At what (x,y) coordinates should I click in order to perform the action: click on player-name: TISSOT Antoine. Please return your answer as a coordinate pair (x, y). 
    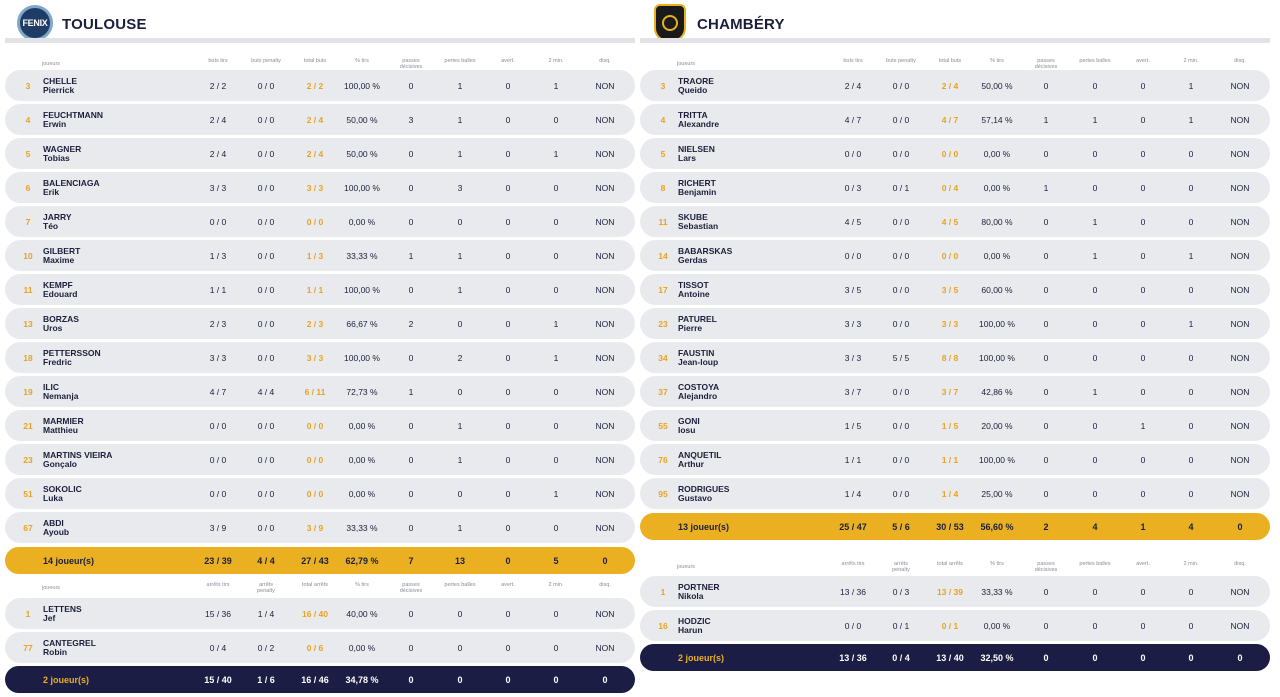
    Looking at the image, I should click on (694, 289).